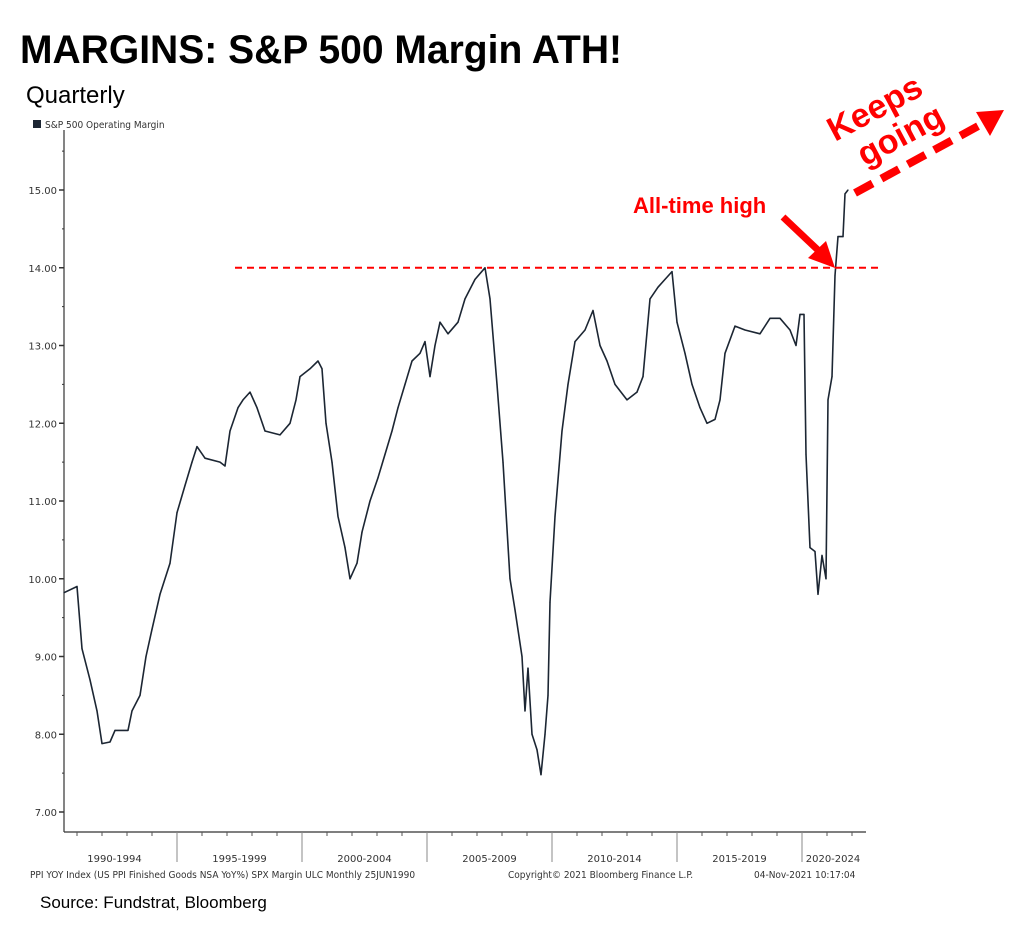 The width and height of the screenshot is (1024, 930). I want to click on y-tick-label: 12.00, so click(42, 424).